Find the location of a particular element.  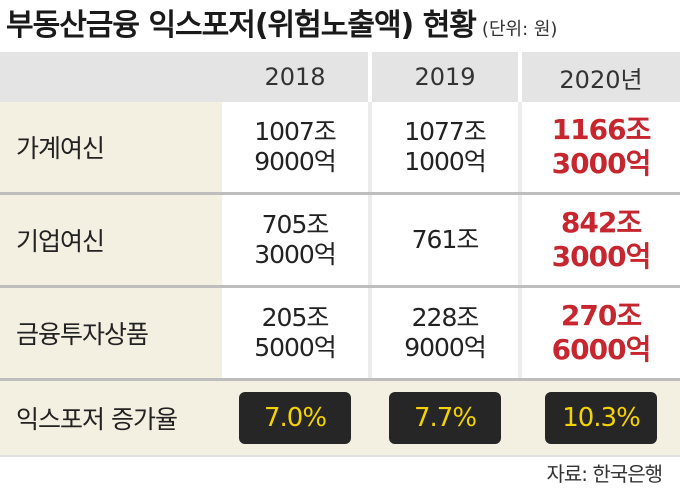

table-cell: 1077조 1000억 is located at coordinates (445, 146).